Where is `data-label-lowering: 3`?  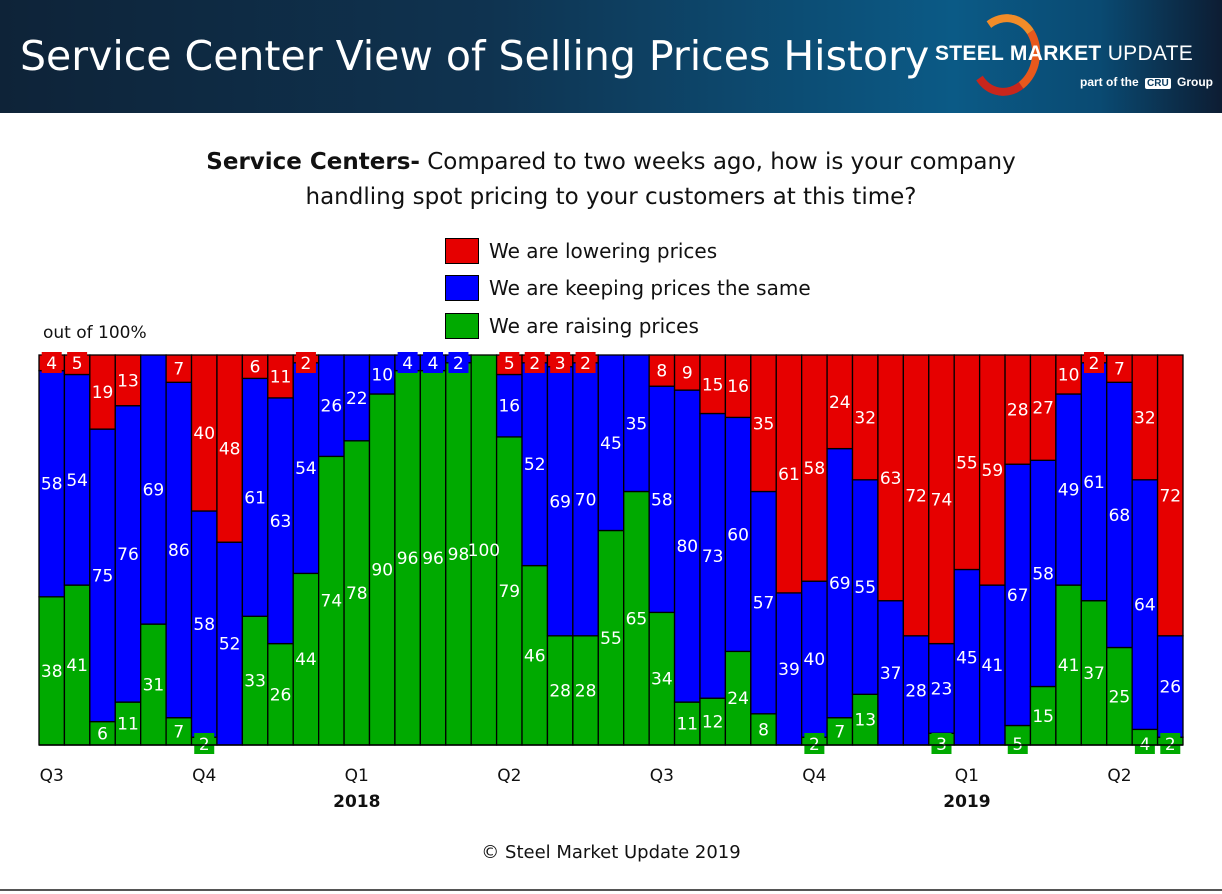
data-label-lowering: 3 is located at coordinates (560, 364).